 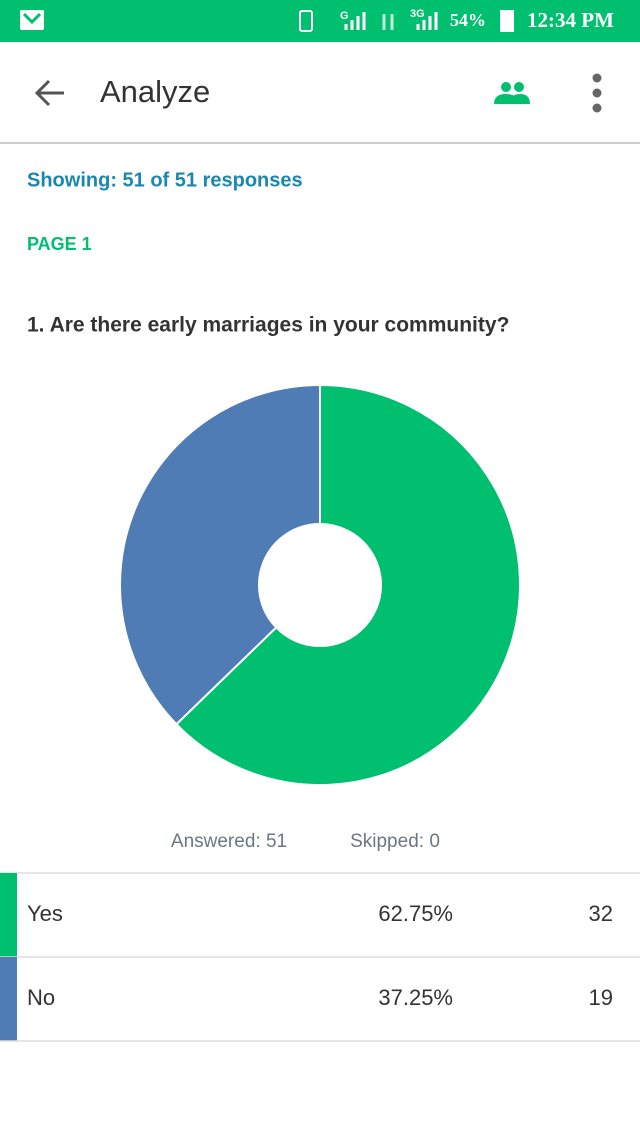 What do you see at coordinates (320, 21) in the screenshot?
I see `status-bar` at bounding box center [320, 21].